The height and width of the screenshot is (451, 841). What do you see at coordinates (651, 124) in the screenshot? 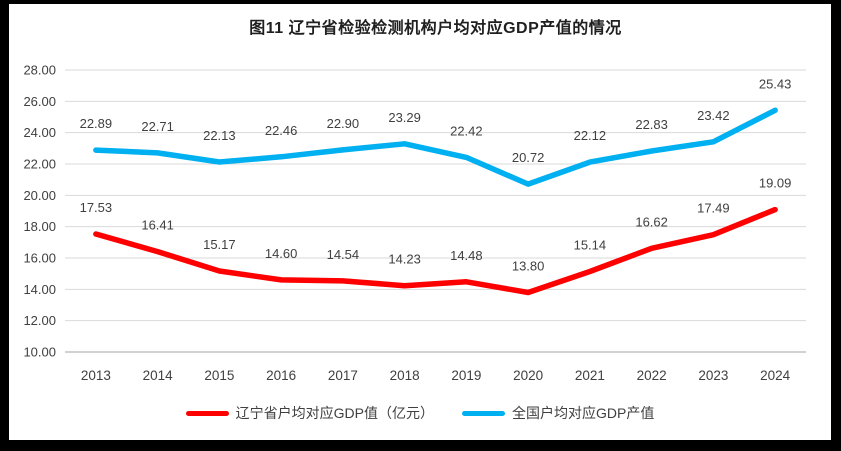
I see `data-label: 22.83` at bounding box center [651, 124].